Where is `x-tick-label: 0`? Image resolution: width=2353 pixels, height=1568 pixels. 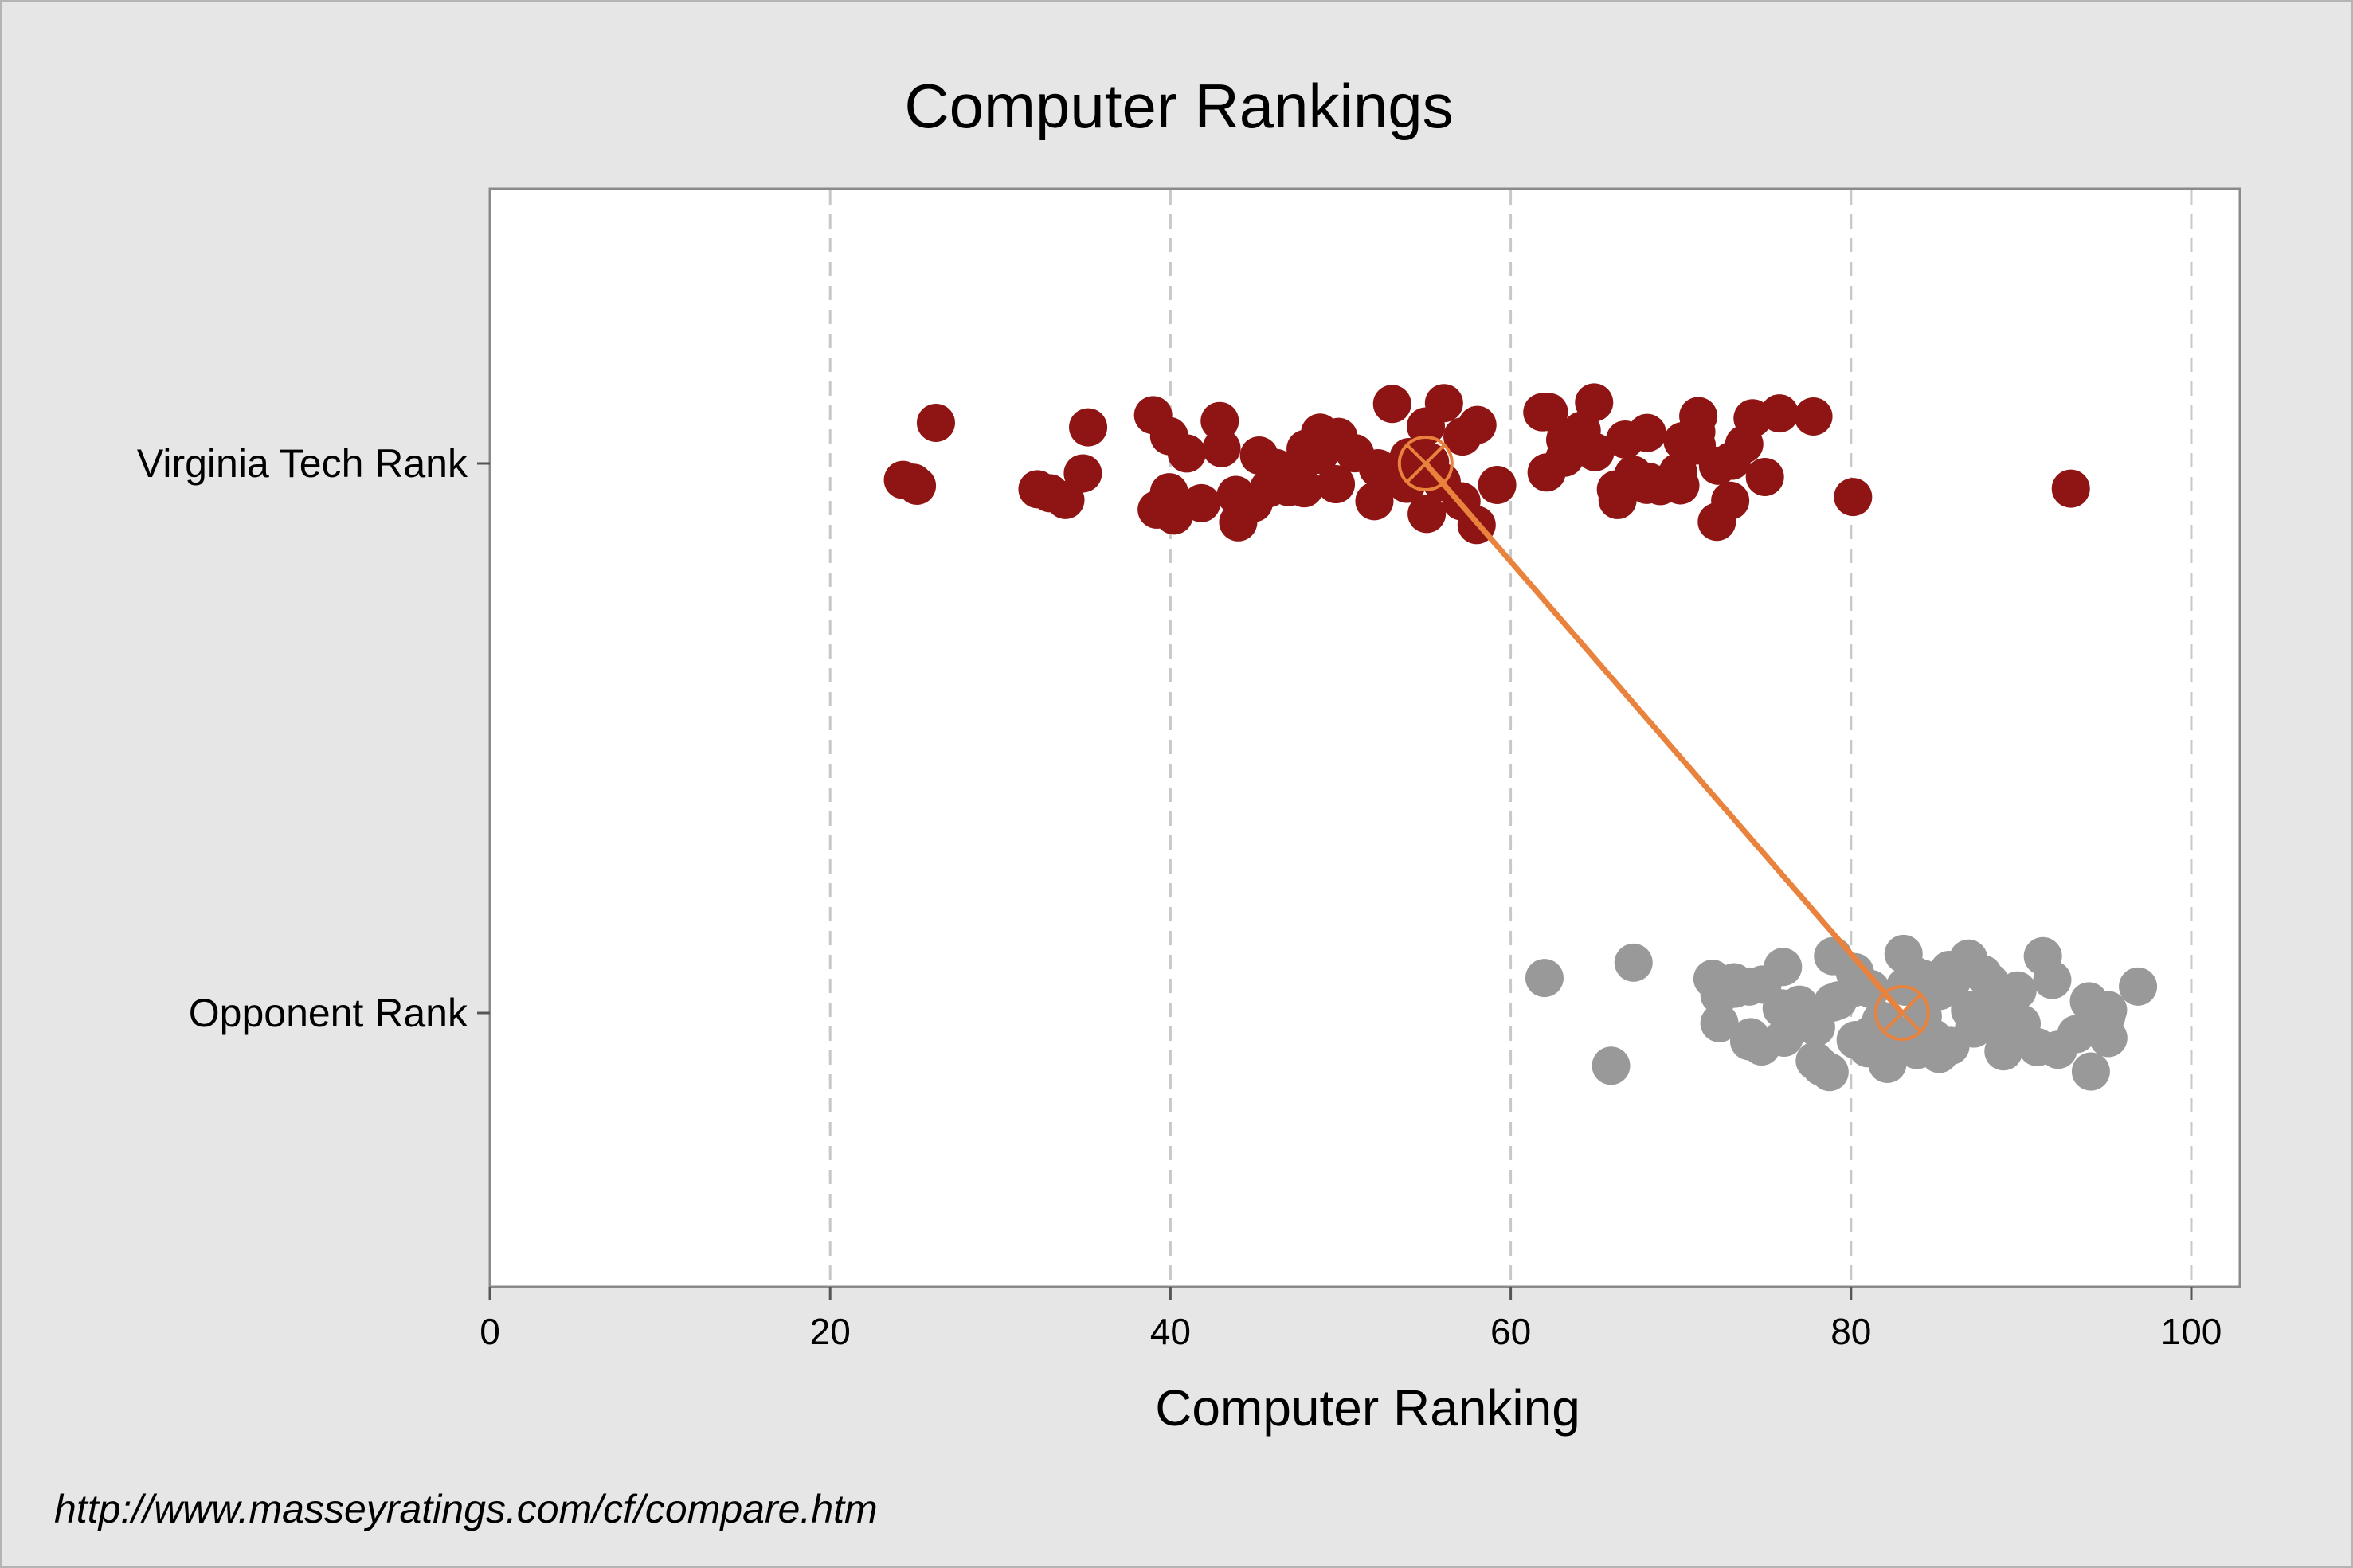 x-tick-label: 0 is located at coordinates (490, 1331).